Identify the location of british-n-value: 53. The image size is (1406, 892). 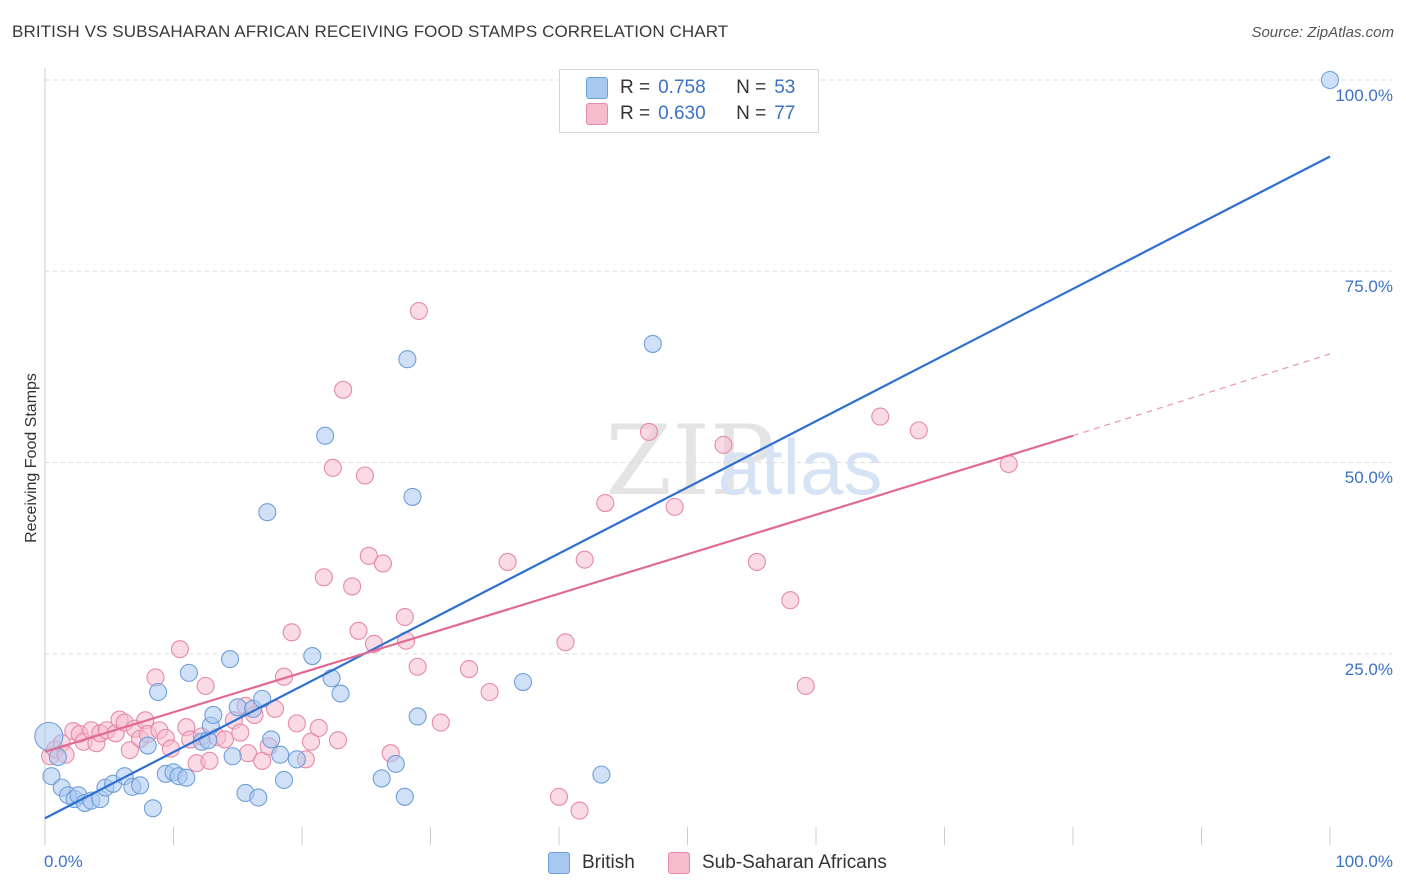
(785, 87).